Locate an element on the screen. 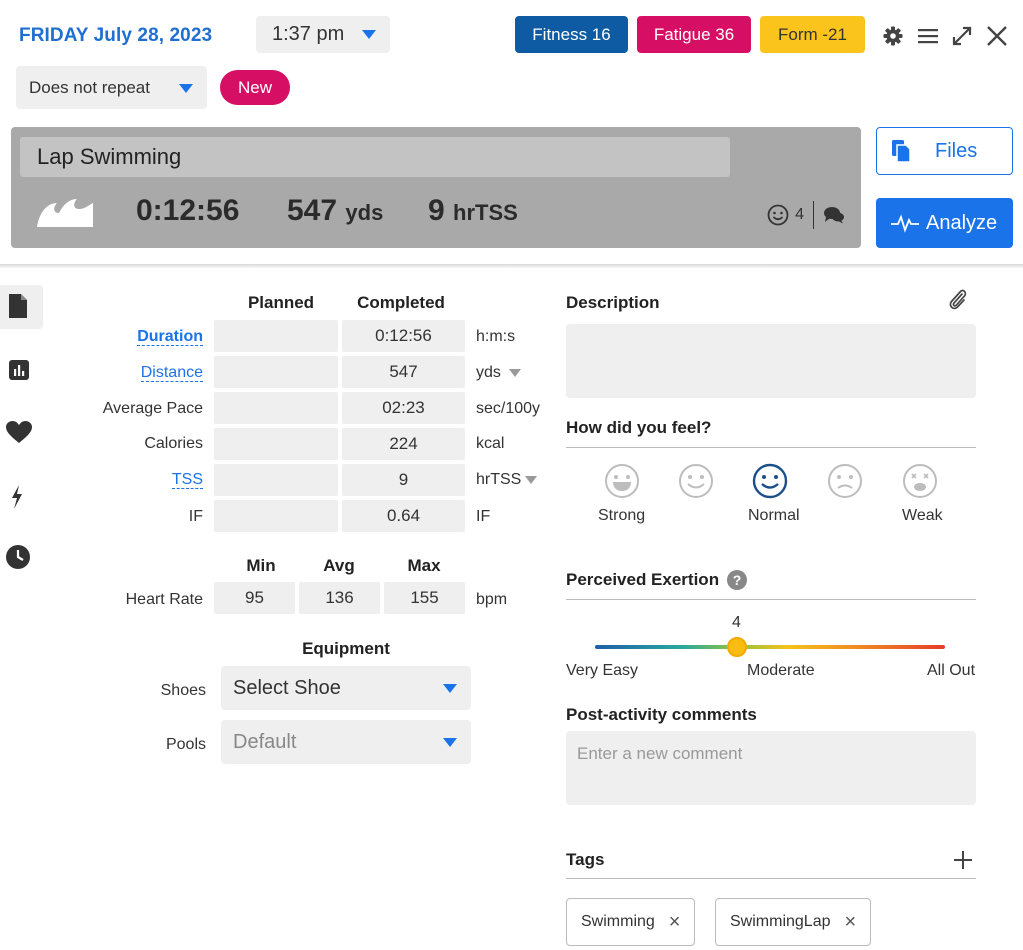 Image resolution: width=1023 pixels, height=950 pixels. fitness-badge: Fitness 16 is located at coordinates (571, 34).